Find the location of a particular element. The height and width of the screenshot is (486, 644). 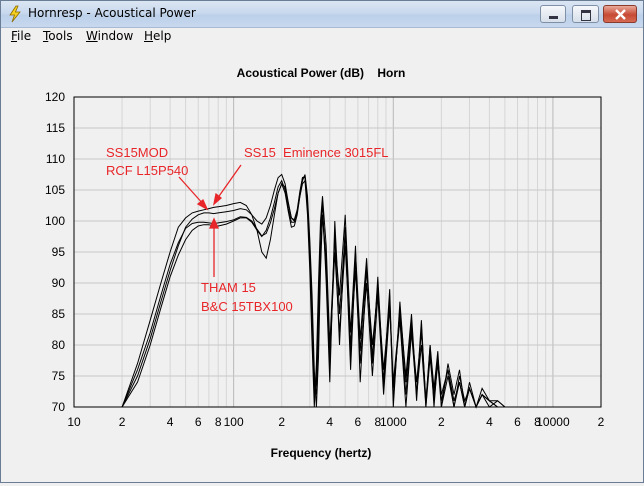

y-tick-label: 95 is located at coordinates (59, 252).